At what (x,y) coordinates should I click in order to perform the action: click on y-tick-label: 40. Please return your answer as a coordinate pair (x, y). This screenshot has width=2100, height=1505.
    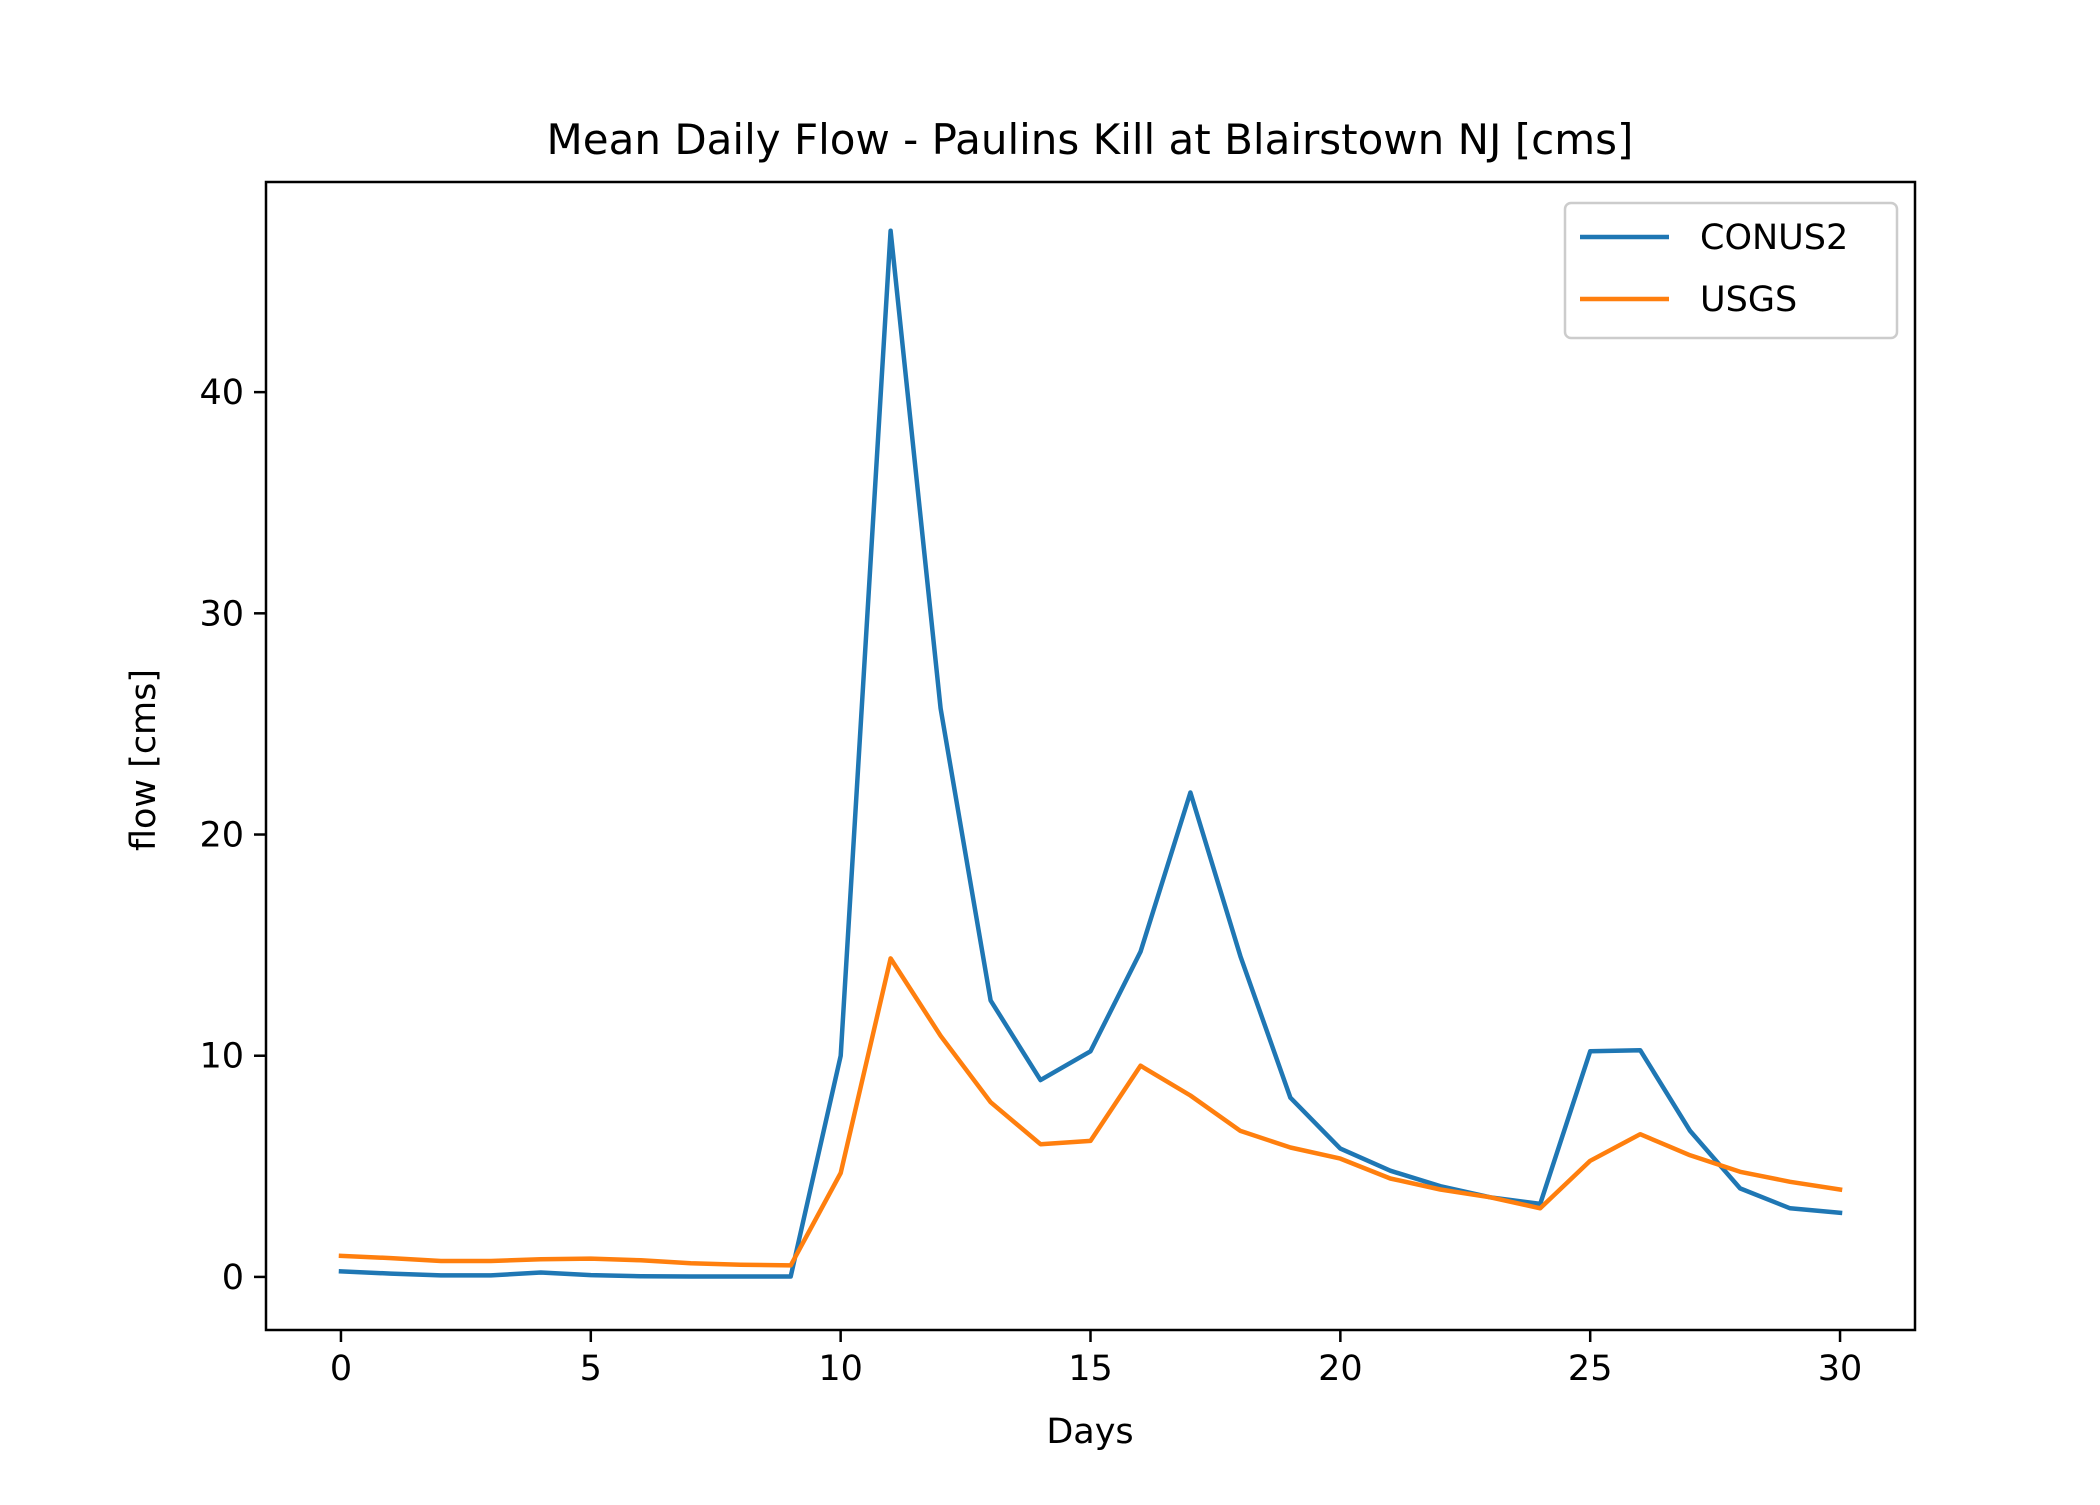
    Looking at the image, I should click on (221, 393).